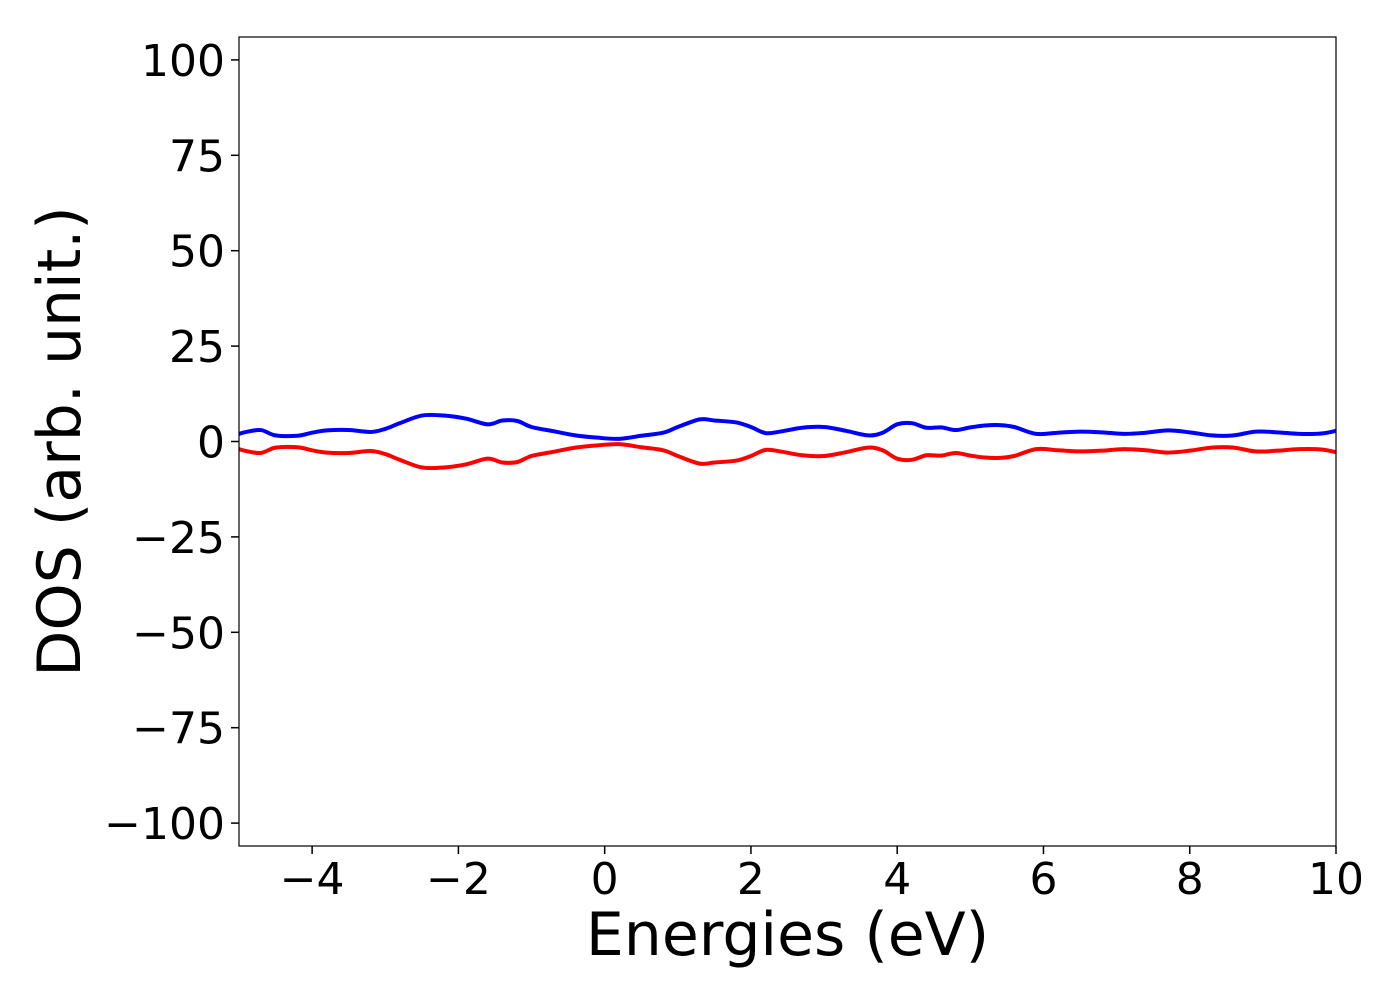 This screenshot has width=1400, height=1000. Describe the element at coordinates (897, 879) in the screenshot. I see `x-tick-label: 4` at that location.